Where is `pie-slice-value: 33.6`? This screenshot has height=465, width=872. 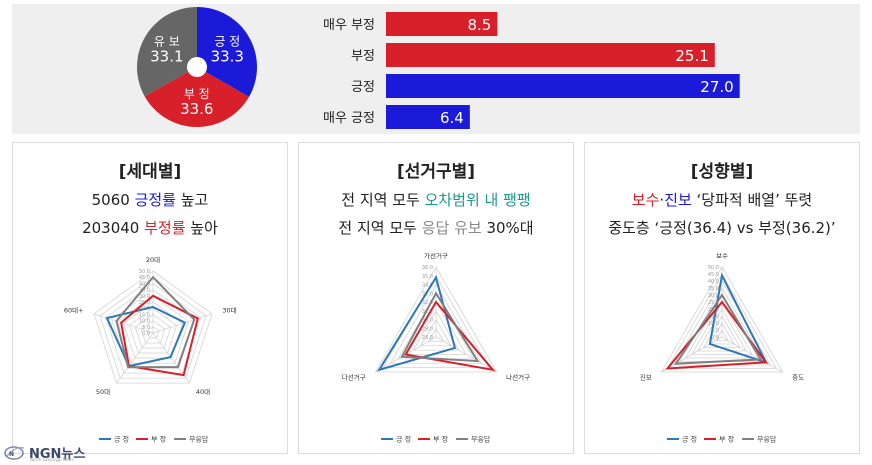 pie-slice-value: 33.6 is located at coordinates (196, 109).